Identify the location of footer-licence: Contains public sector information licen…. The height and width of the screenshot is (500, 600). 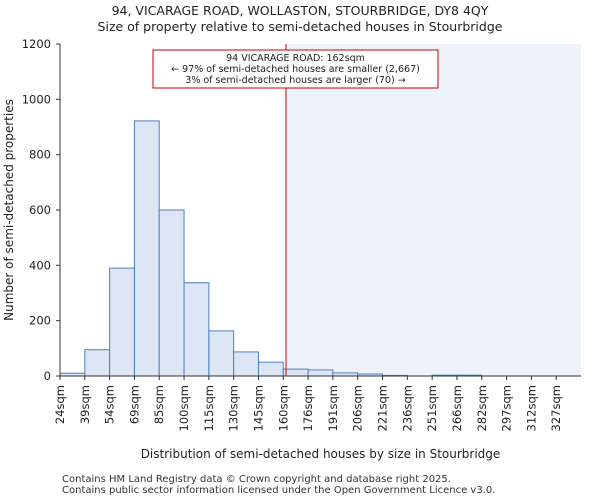
(279, 490).